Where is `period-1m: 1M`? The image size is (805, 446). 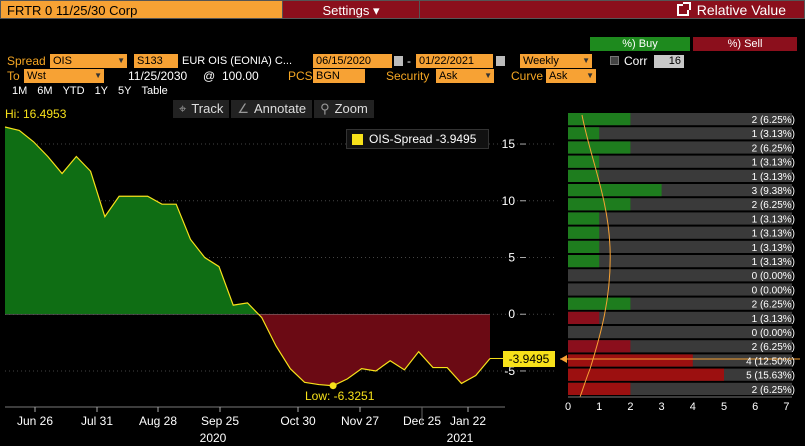 period-1m: 1M is located at coordinates (20, 91).